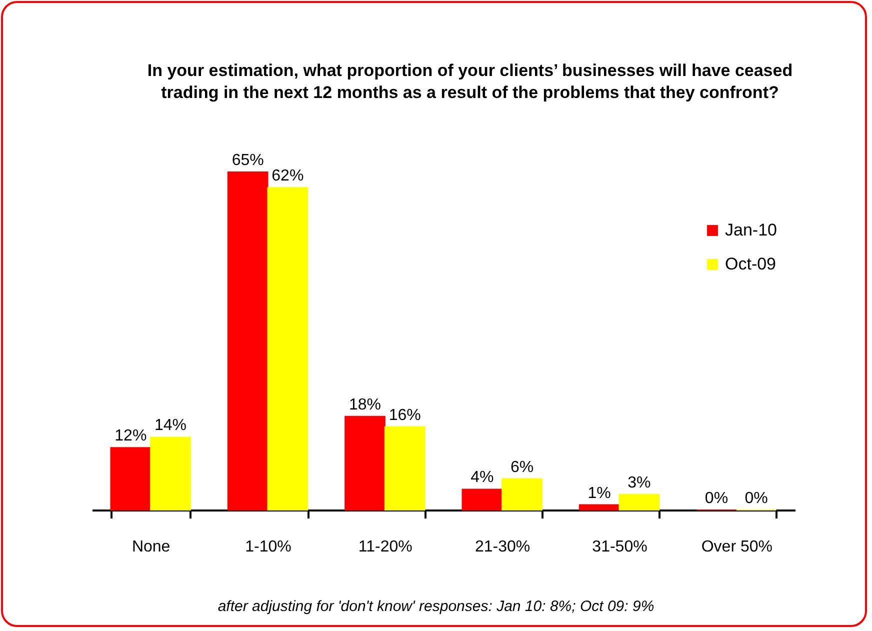  What do you see at coordinates (170, 425) in the screenshot?
I see `data-label: 14%` at bounding box center [170, 425].